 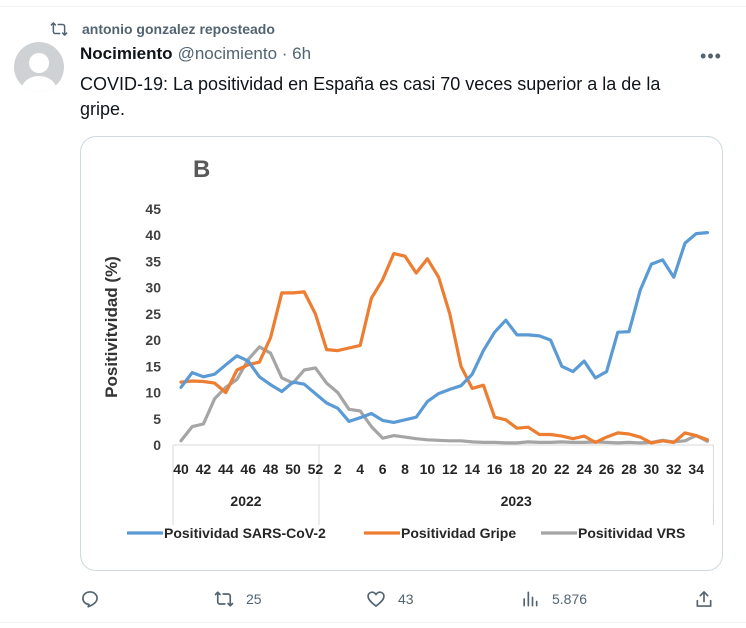 I want to click on avatar, so click(x=39, y=67).